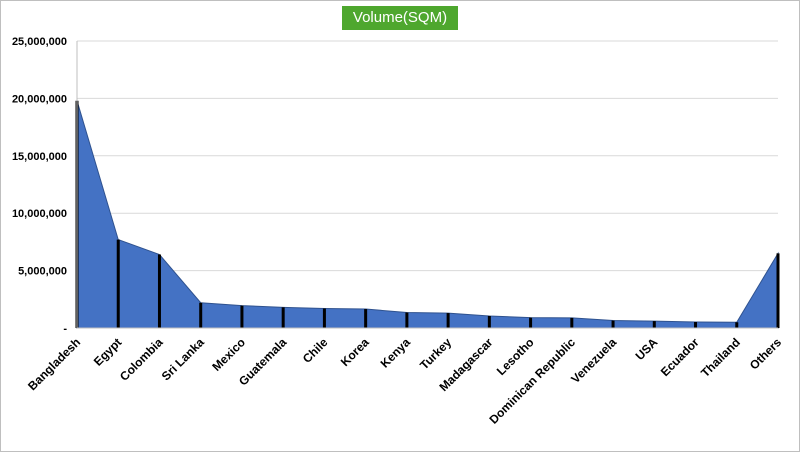 This screenshot has height=452, width=800. Describe the element at coordinates (680, 357) in the screenshot. I see `x-tick-label: Ecuador` at that location.